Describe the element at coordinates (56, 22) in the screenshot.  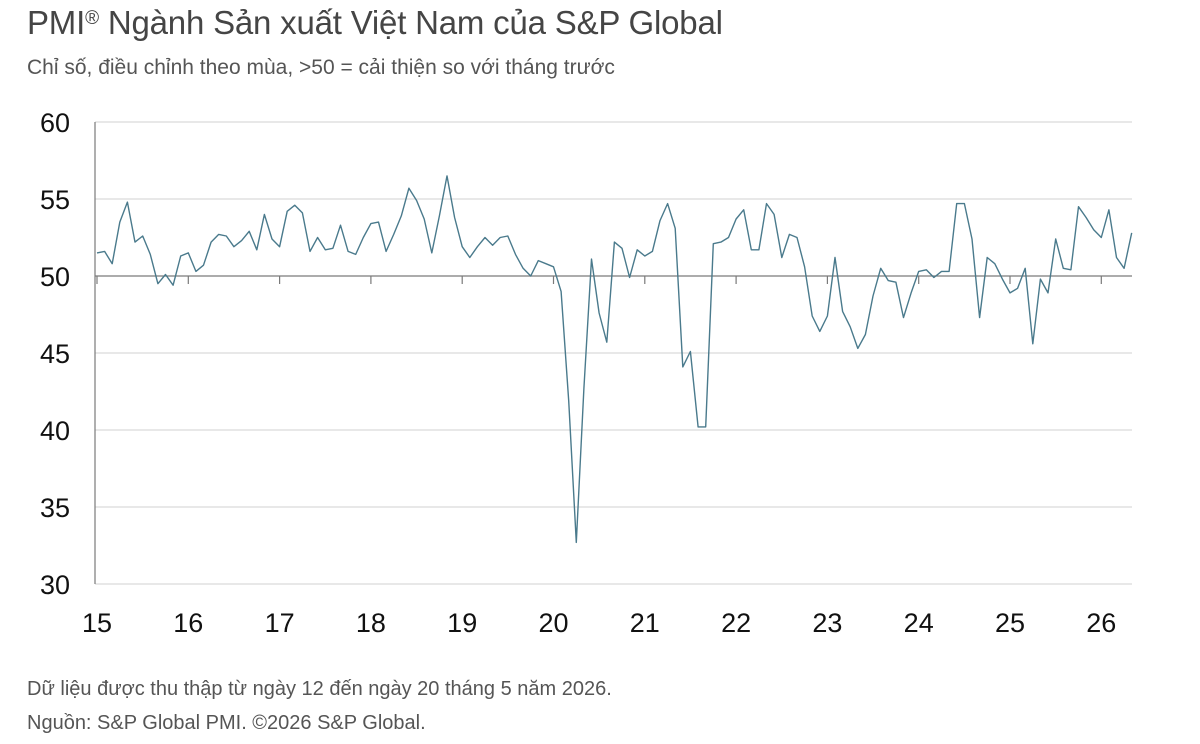
I see `title-text: PMI` at that location.